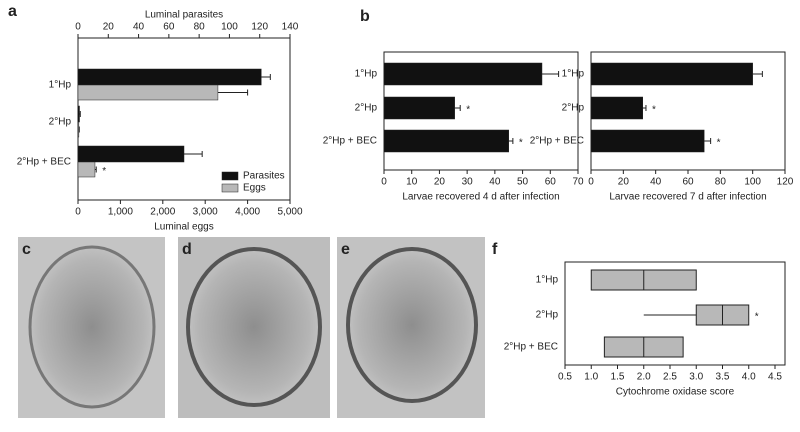 This screenshot has height=432, width=800. Describe the element at coordinates (752, 182) in the screenshot. I see `x-tick-label: 100` at that location.